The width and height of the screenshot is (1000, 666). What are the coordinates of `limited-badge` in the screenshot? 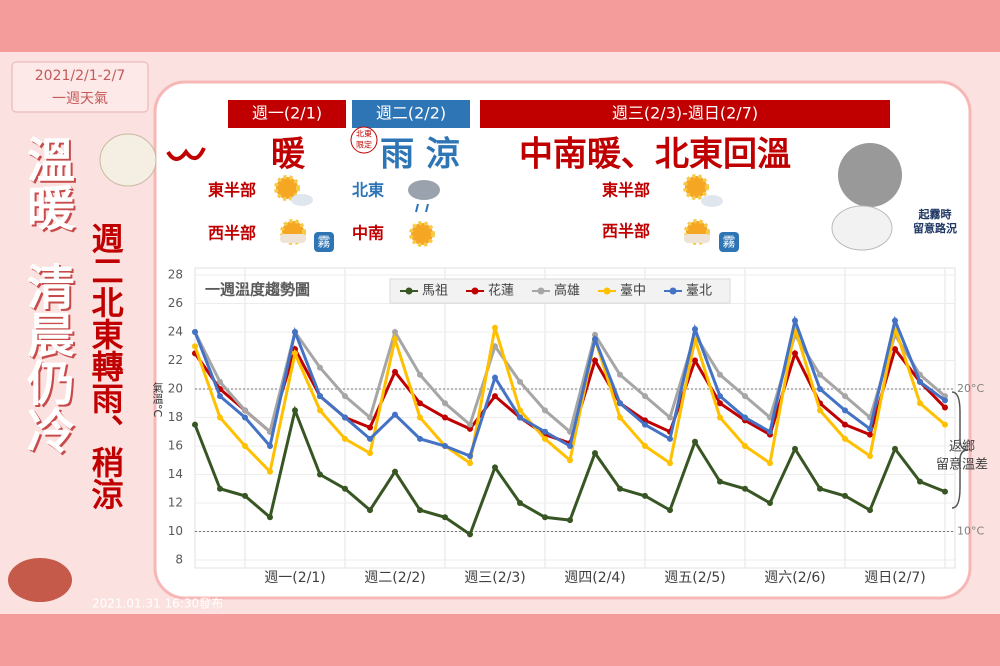 It's located at (364, 140).